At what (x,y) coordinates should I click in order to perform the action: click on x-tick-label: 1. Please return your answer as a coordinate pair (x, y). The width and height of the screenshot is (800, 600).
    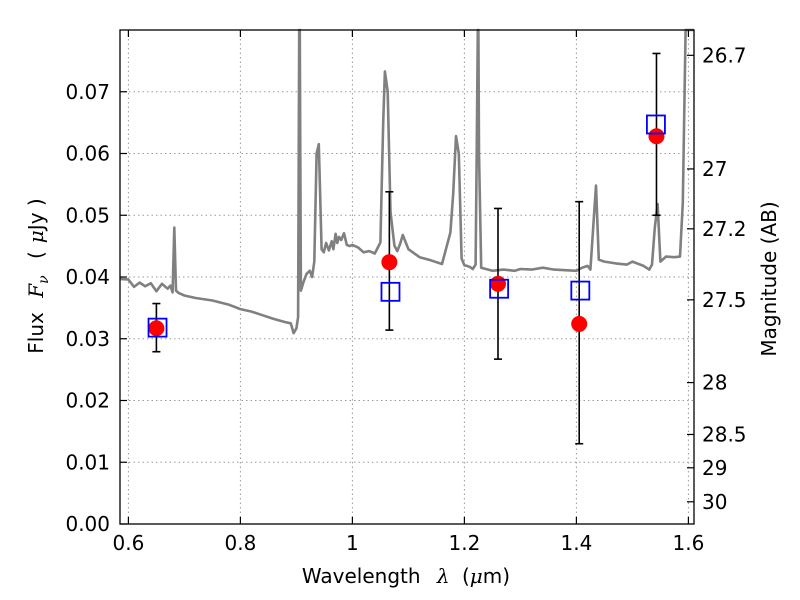
    Looking at the image, I should click on (352, 543).